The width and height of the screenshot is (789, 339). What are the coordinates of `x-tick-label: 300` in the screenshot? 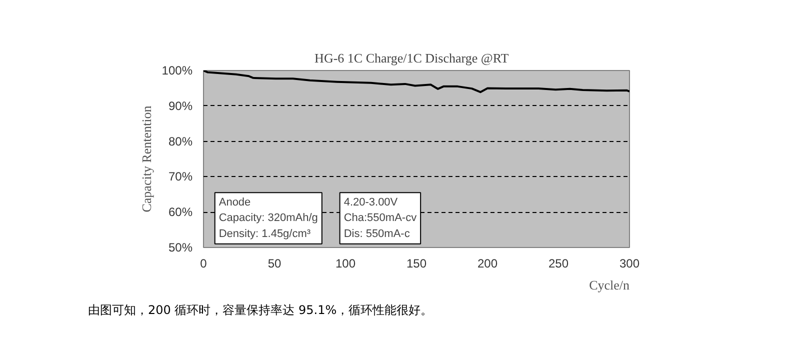 It's located at (629, 263).